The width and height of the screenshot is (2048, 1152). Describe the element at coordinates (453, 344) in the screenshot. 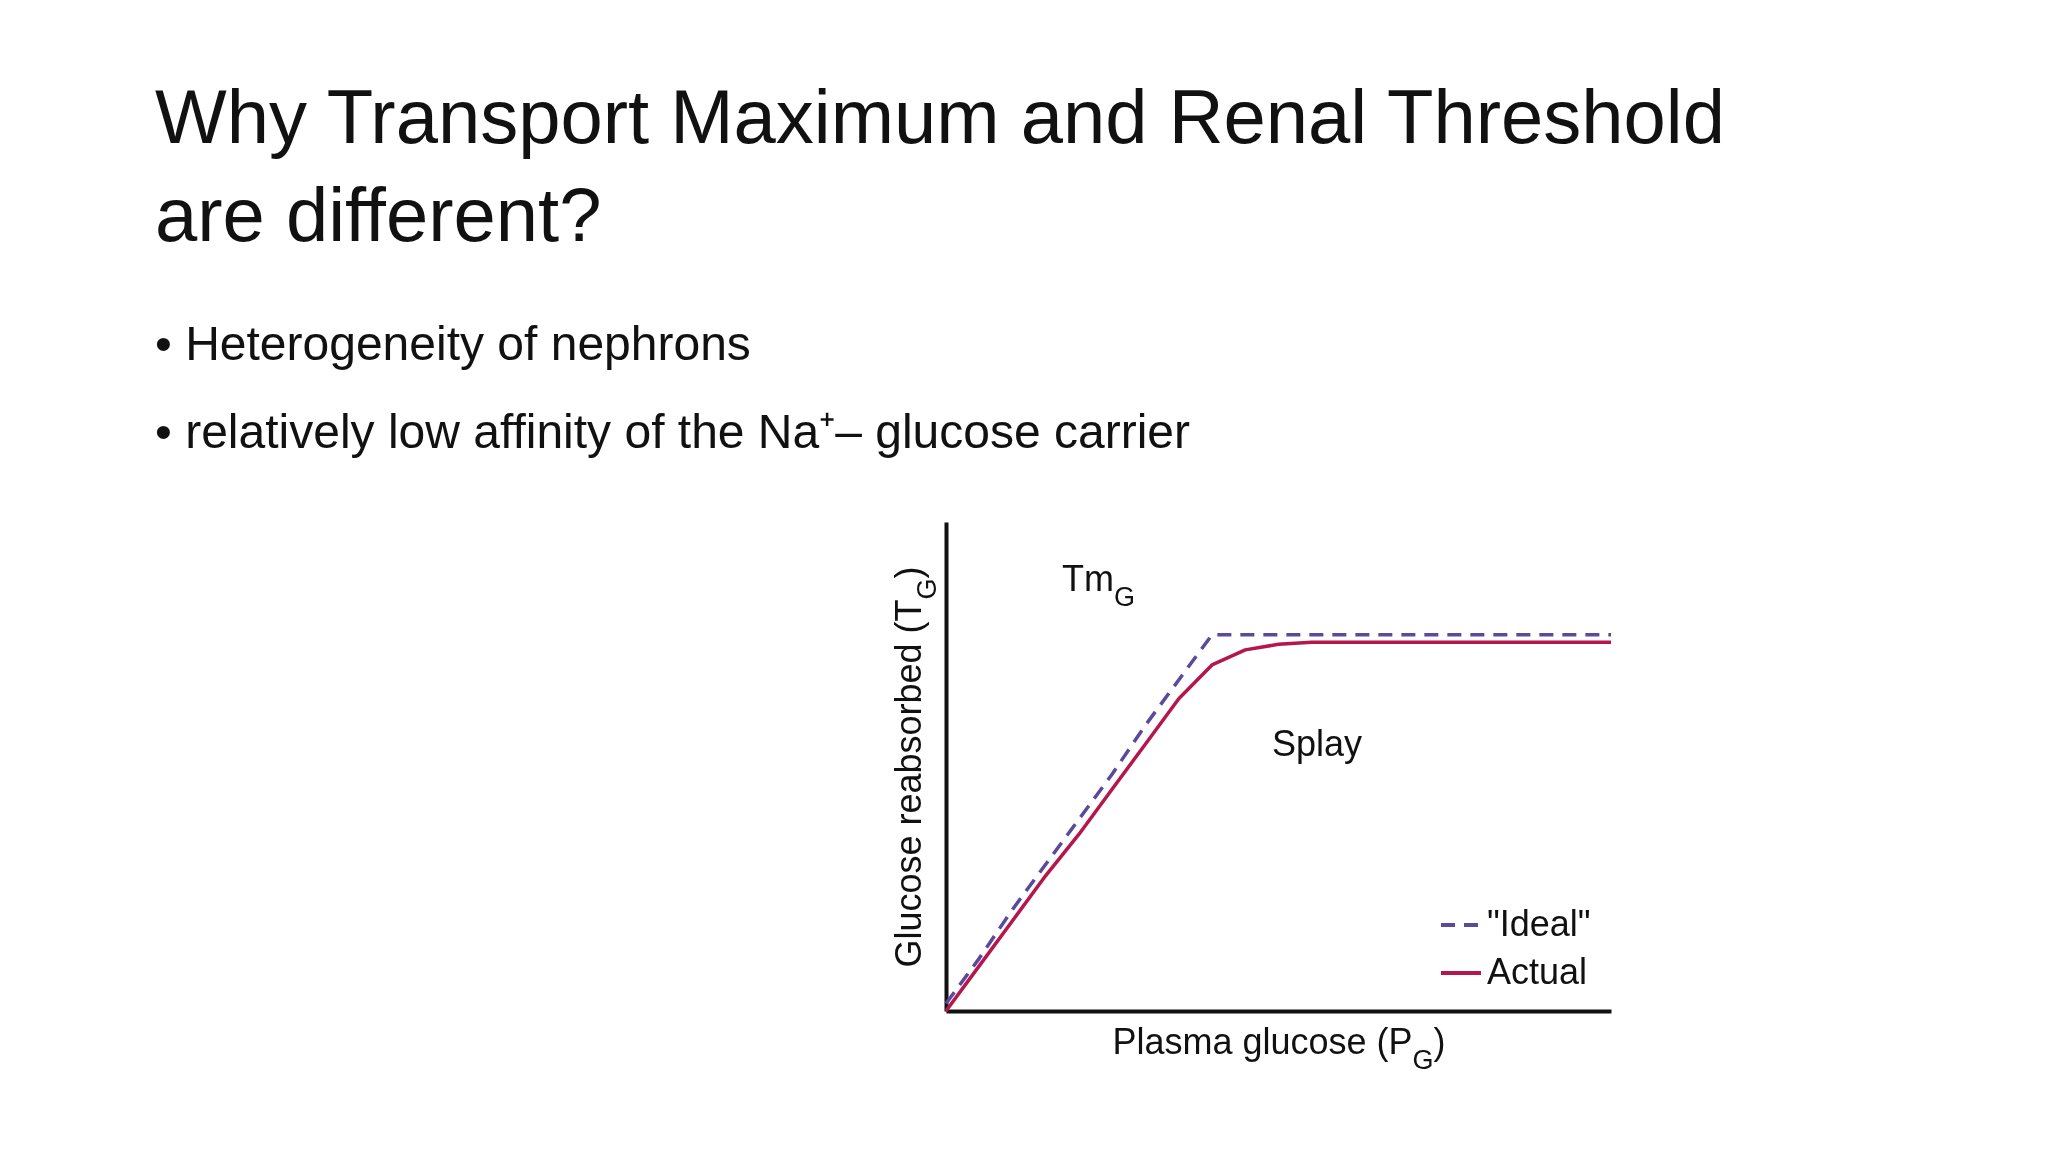

I see `text: • Heterogeneity of nephrons` at that location.